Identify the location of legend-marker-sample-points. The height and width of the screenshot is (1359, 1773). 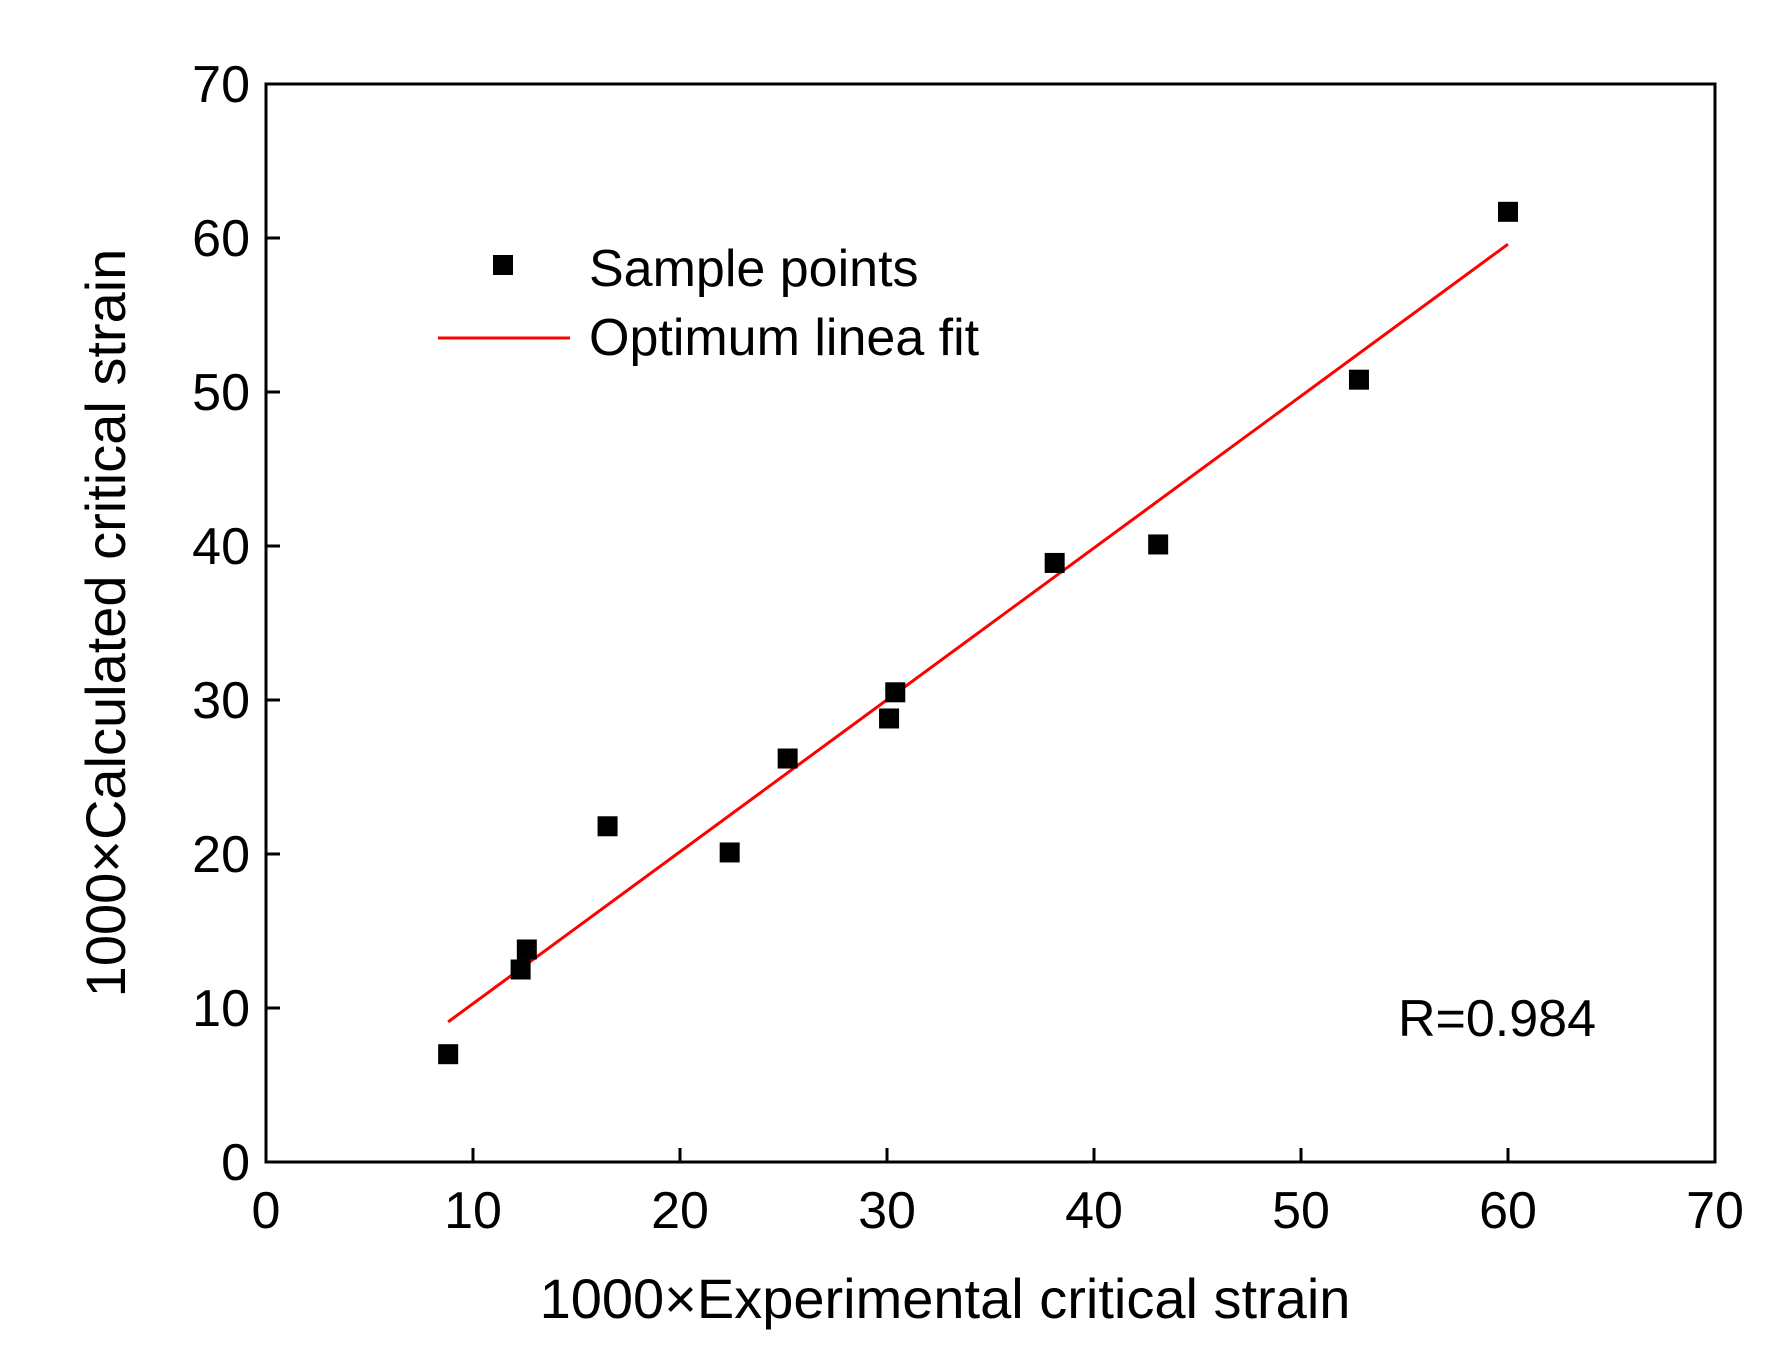
(503, 265).